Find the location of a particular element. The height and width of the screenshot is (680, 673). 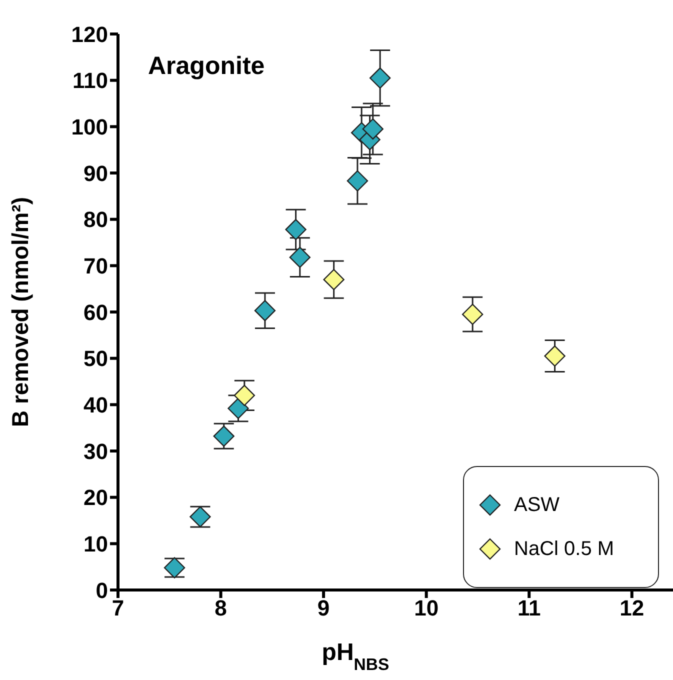

y-tick-label: 50 is located at coordinates (96, 359).